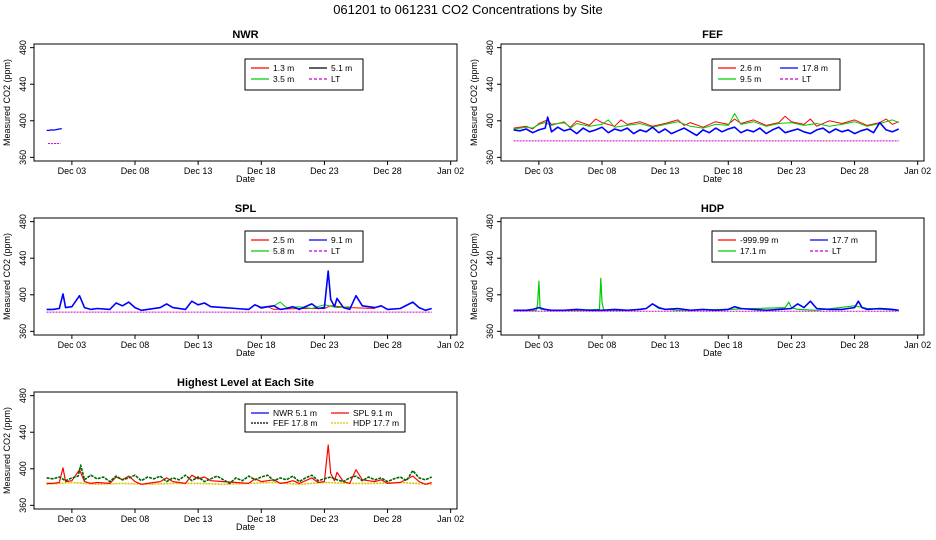 The width and height of the screenshot is (936, 540). I want to click on legend-label: 17.1 m, so click(753, 251).